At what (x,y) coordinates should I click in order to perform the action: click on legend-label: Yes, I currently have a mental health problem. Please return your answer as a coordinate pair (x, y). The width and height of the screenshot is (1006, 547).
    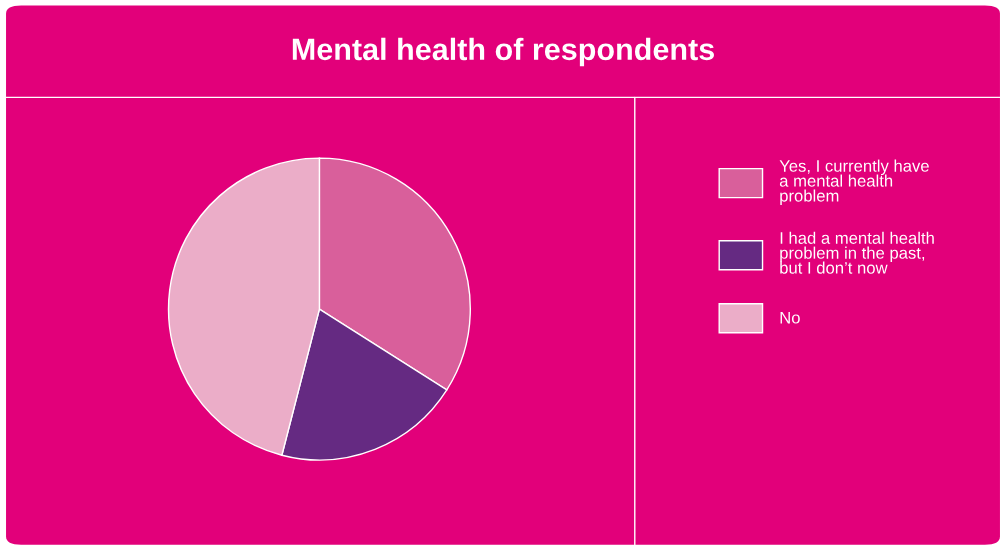
    Looking at the image, I should click on (854, 182).